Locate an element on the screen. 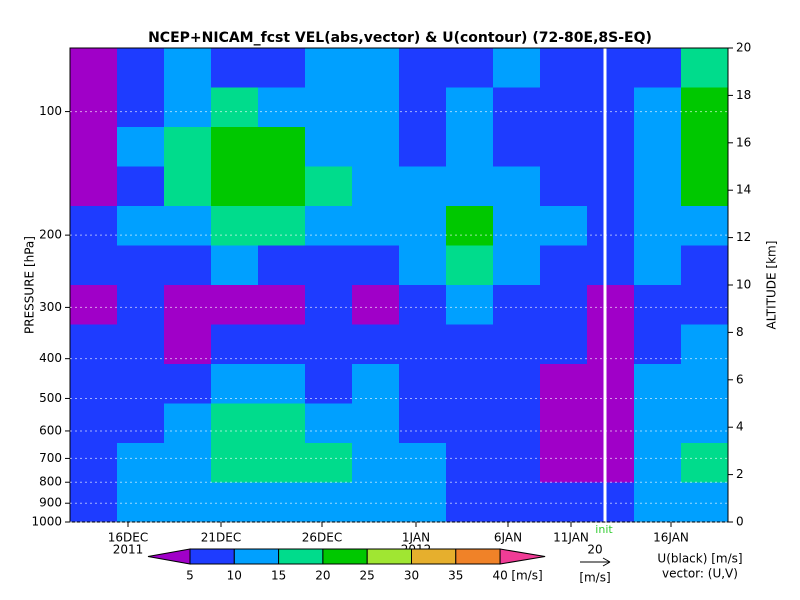 The width and height of the screenshot is (800, 600). colorbar-label: 35 is located at coordinates (455, 576).